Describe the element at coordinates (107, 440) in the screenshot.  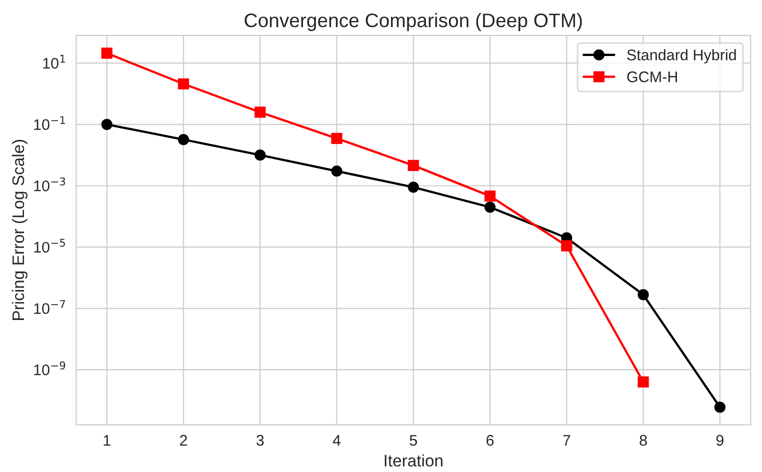
I see `x-tick-label: 1` at that location.